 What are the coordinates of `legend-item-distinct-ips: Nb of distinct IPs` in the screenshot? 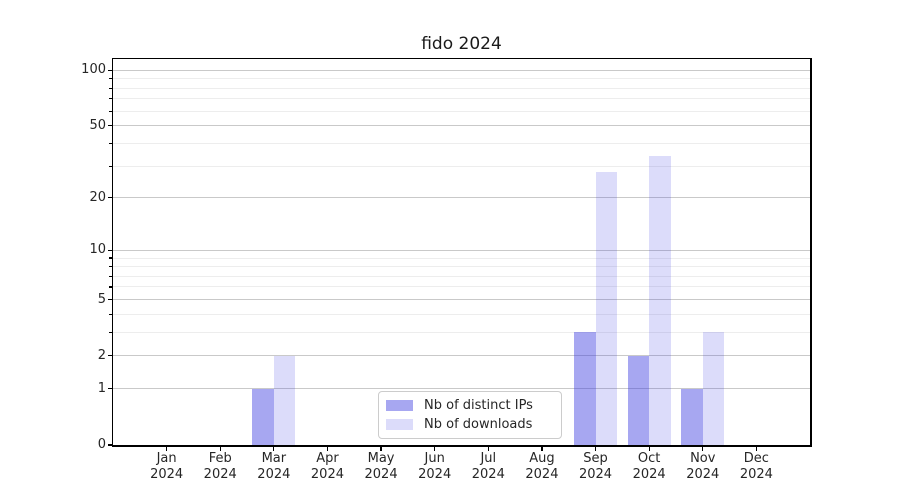 It's located at (469, 405).